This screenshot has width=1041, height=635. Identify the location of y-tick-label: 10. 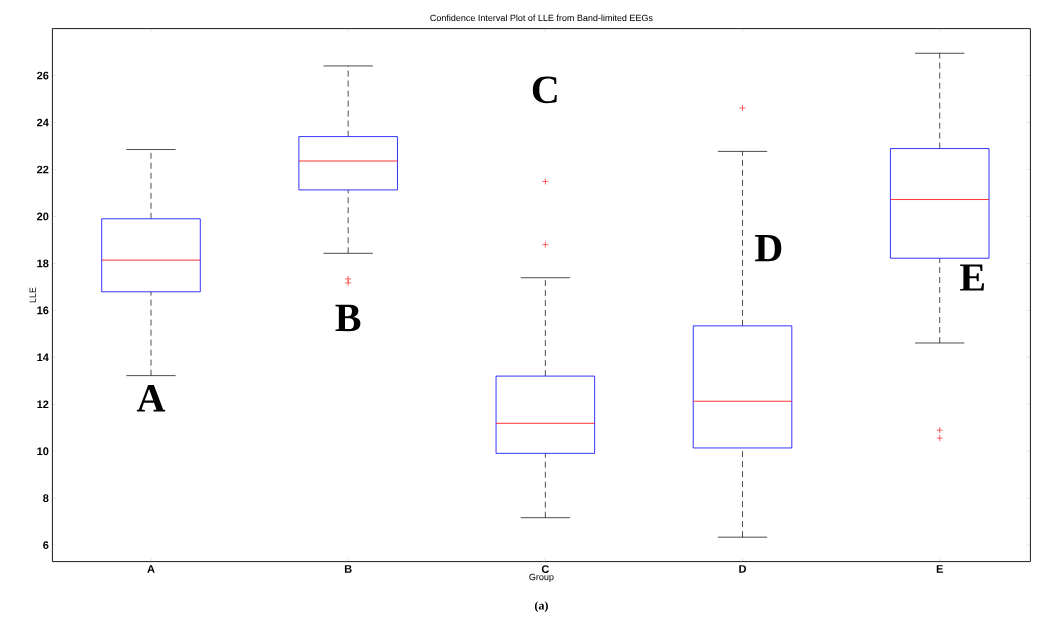
(43, 451).